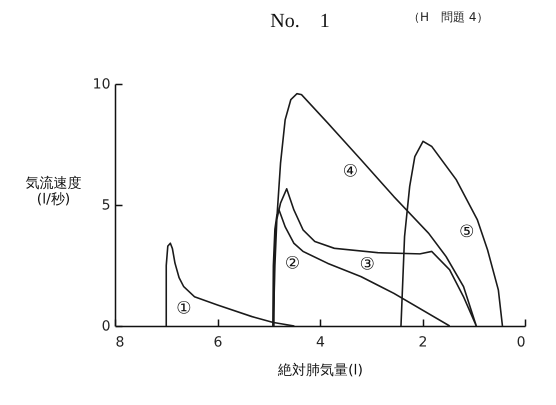 Image resolution: width=556 pixels, height=405 pixels. What do you see at coordinates (292, 263) in the screenshot?
I see `series-label: ②` at bounding box center [292, 263].